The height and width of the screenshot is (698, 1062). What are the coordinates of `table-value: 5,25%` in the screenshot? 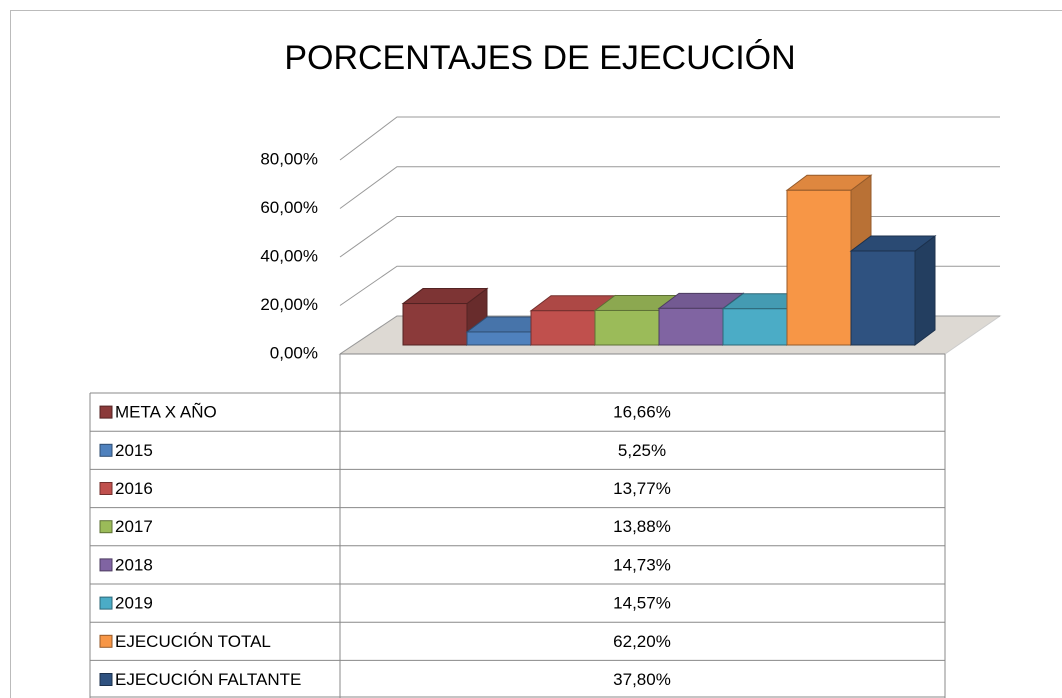 It's located at (642, 450).